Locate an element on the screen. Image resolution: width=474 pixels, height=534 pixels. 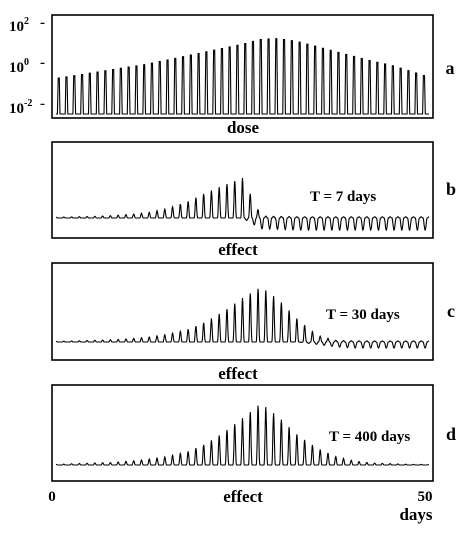
y-tick-label-10e2: 10² is located at coordinates (19, 25).